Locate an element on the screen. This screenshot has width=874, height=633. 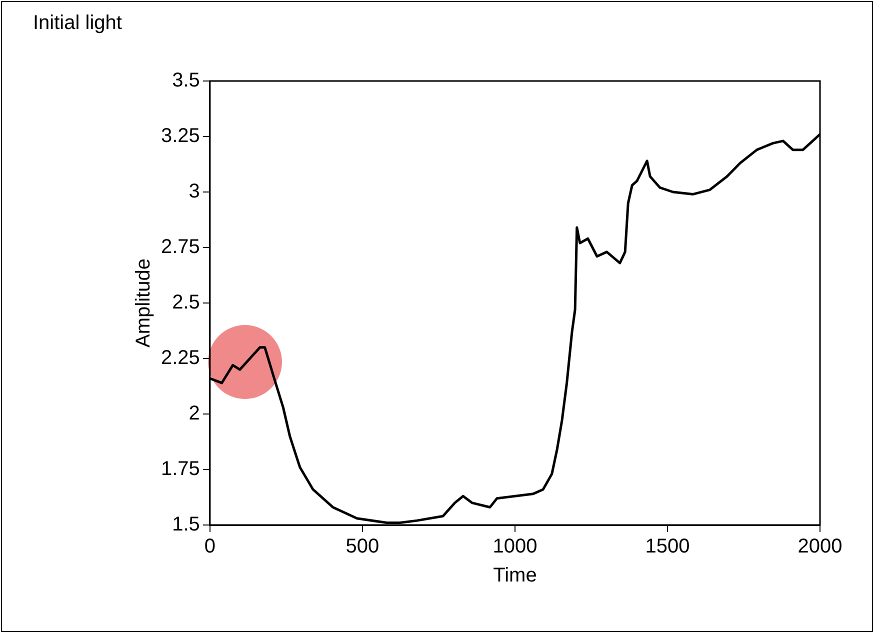
x-tick-label: 500 is located at coordinates (363, 547).